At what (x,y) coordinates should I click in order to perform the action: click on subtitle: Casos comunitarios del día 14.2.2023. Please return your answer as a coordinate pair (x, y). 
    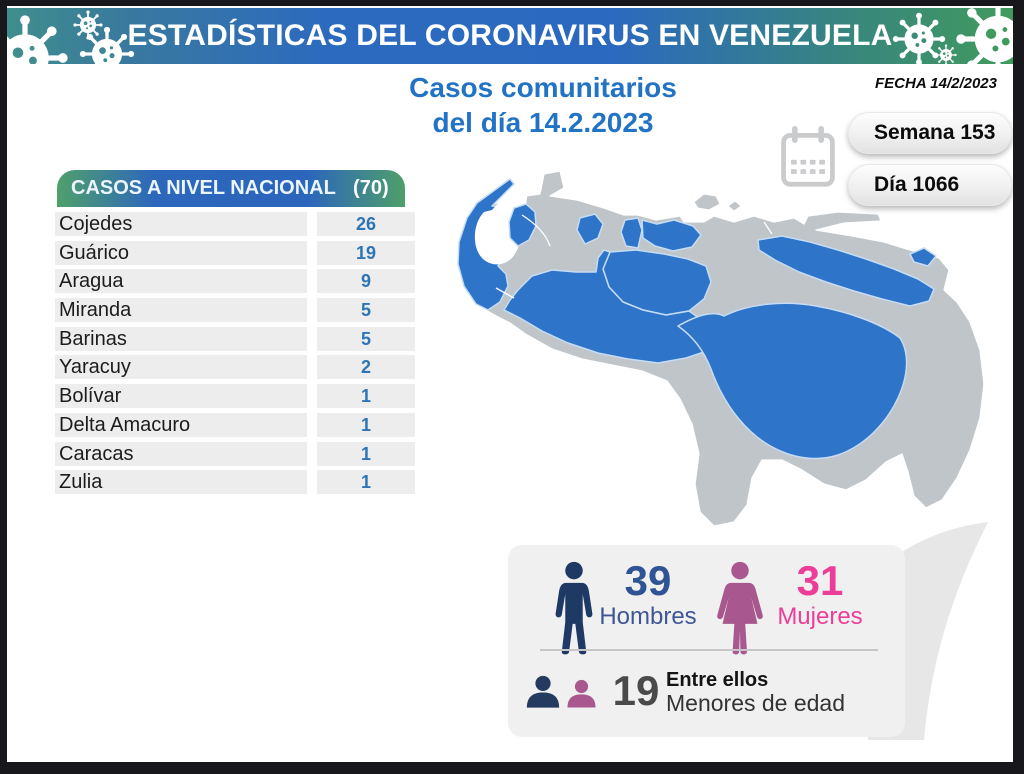
    Looking at the image, I should click on (543, 105).